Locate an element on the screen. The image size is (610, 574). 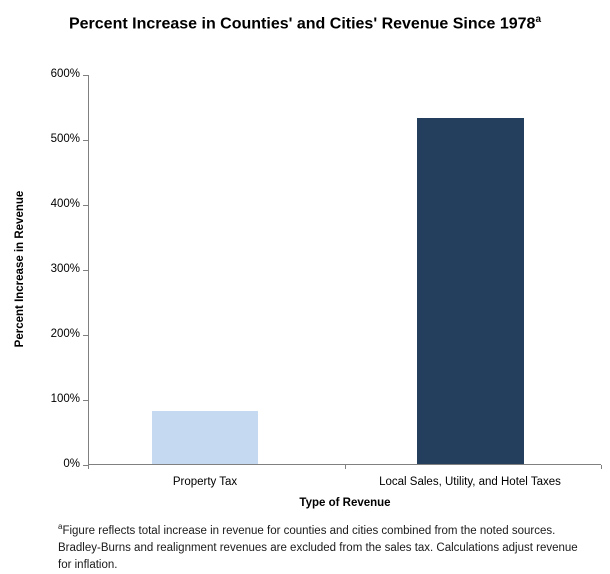
y-tick-label: 600% is located at coordinates (65, 74).